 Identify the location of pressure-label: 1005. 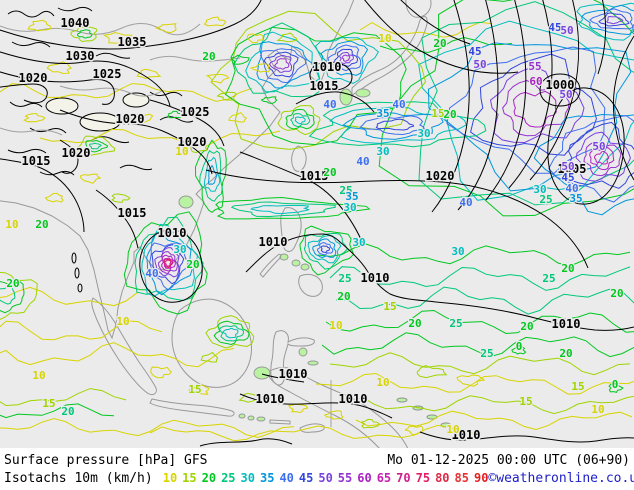
(572, 169).